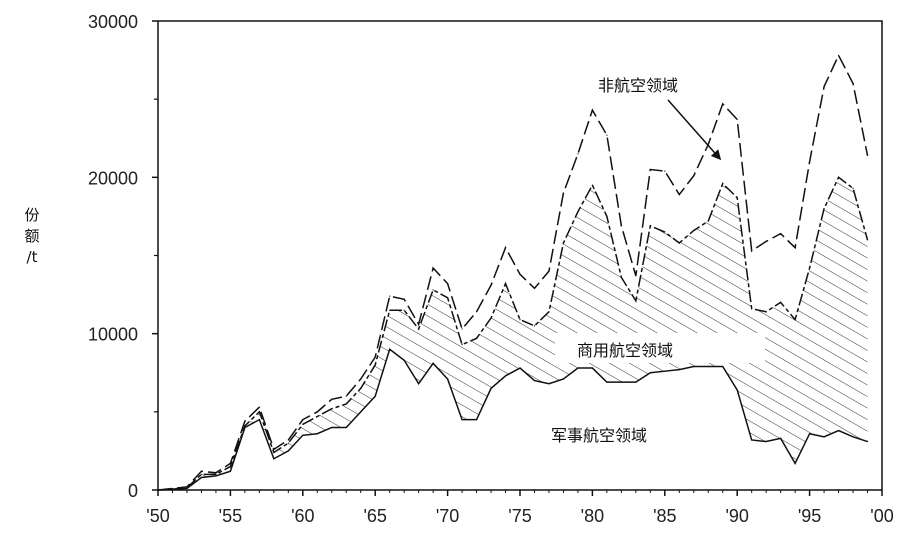  I want to click on annotation-arrow, so click(694, 130).